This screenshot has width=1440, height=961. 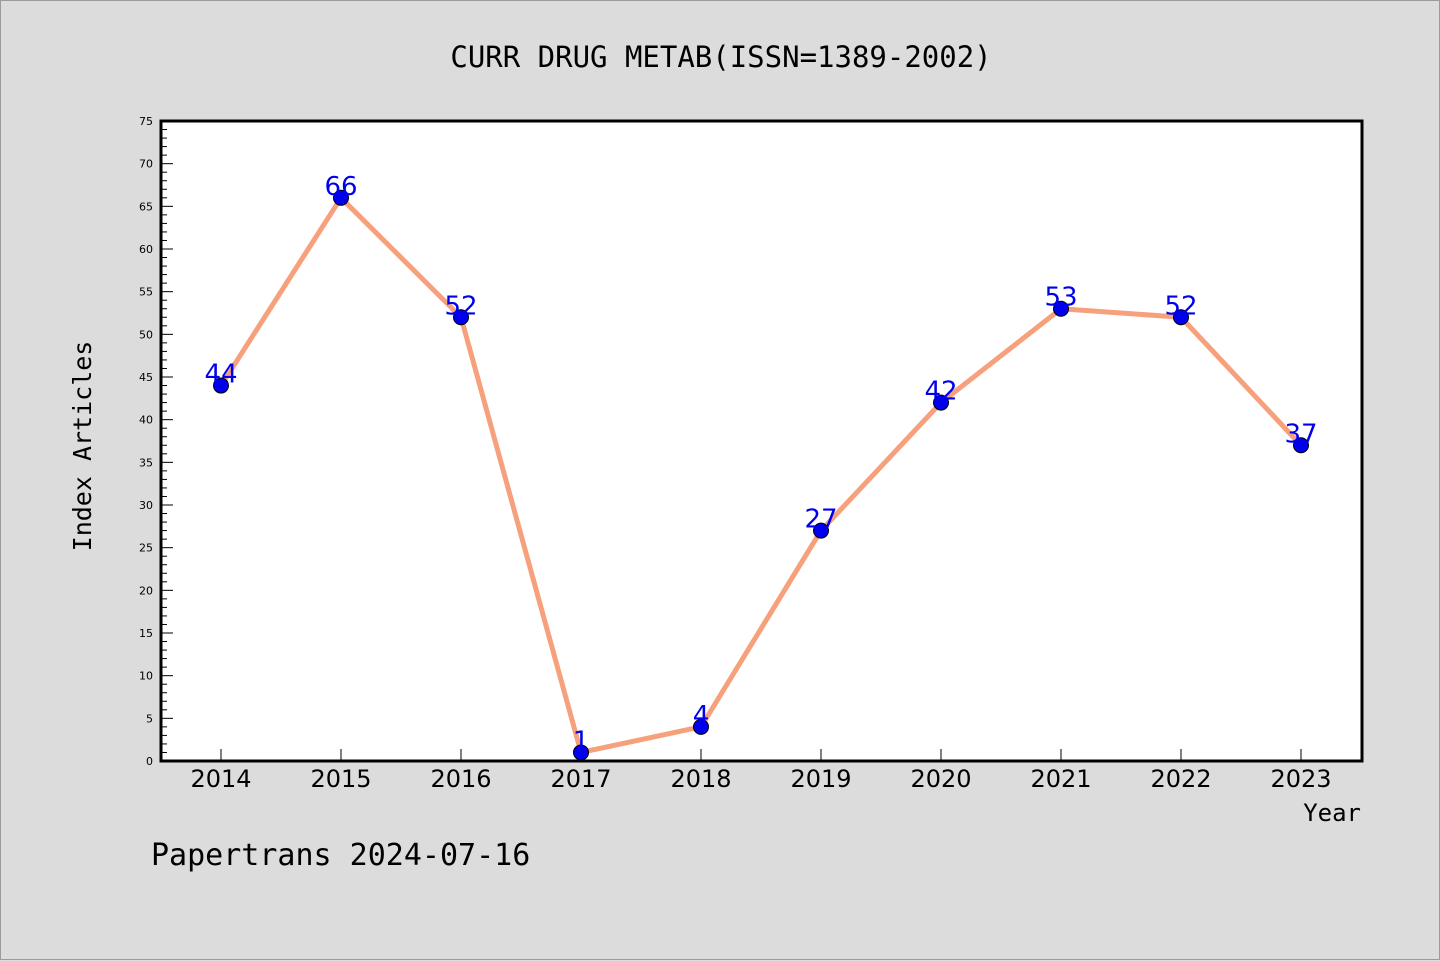 I want to click on x-tick-label: 2020, so click(x=940, y=779).